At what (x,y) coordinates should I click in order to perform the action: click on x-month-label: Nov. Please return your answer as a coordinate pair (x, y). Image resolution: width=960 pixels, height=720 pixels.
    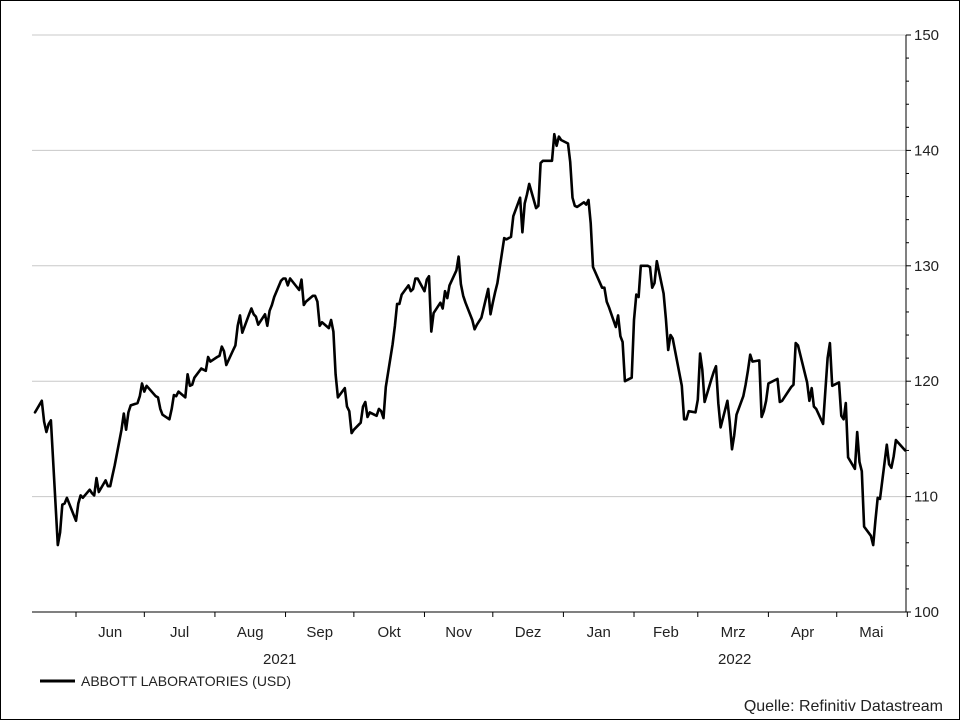
    Looking at the image, I should click on (458, 632).